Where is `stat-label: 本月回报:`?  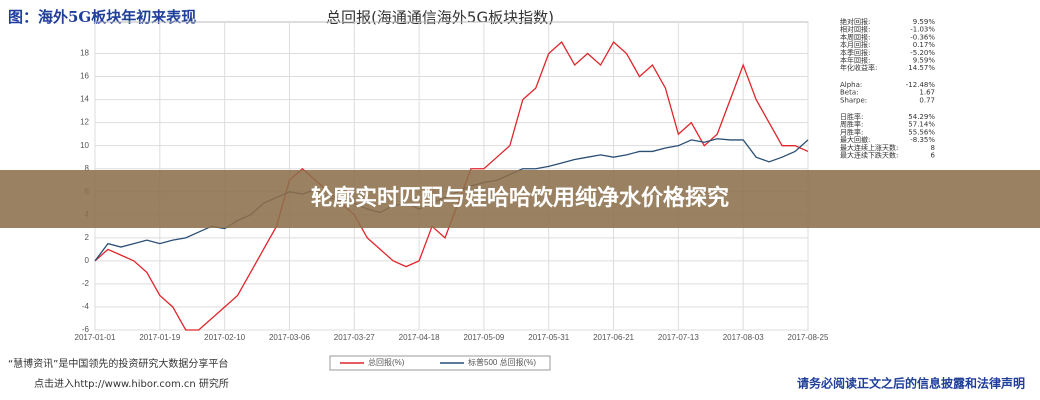 stat-label: 本月回报: is located at coordinates (855, 44).